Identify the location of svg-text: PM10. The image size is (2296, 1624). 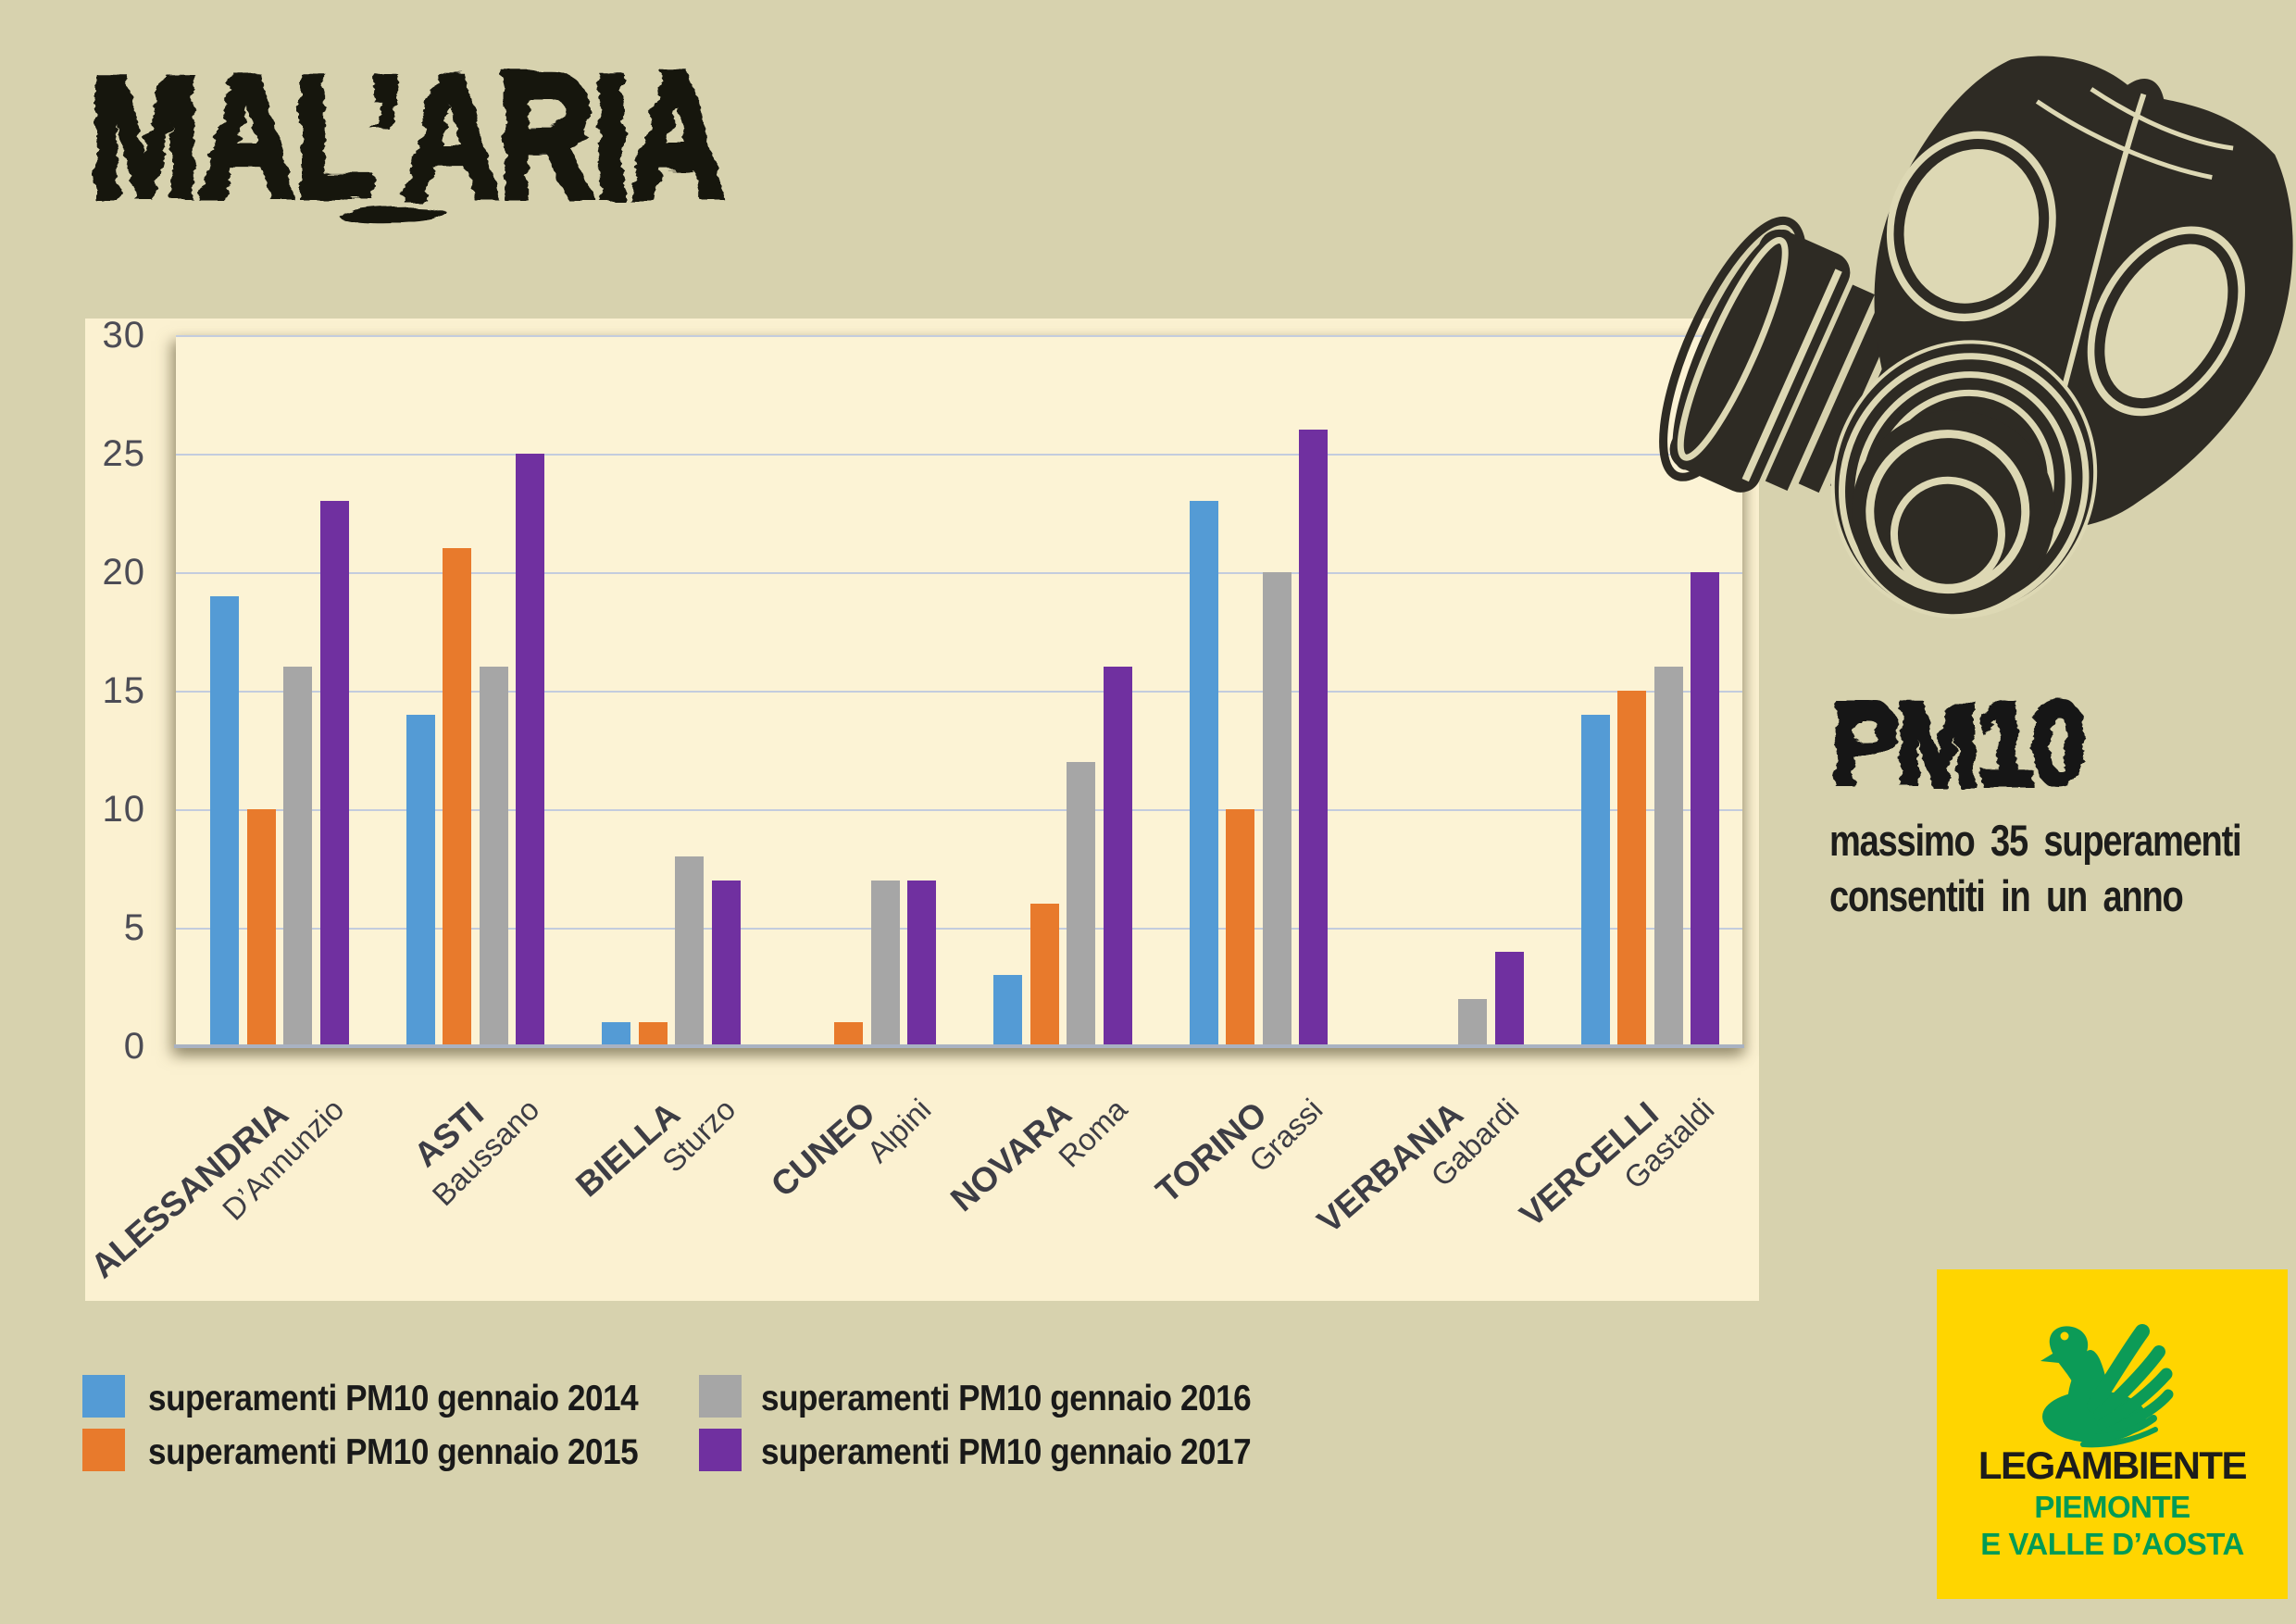
(1958, 742).